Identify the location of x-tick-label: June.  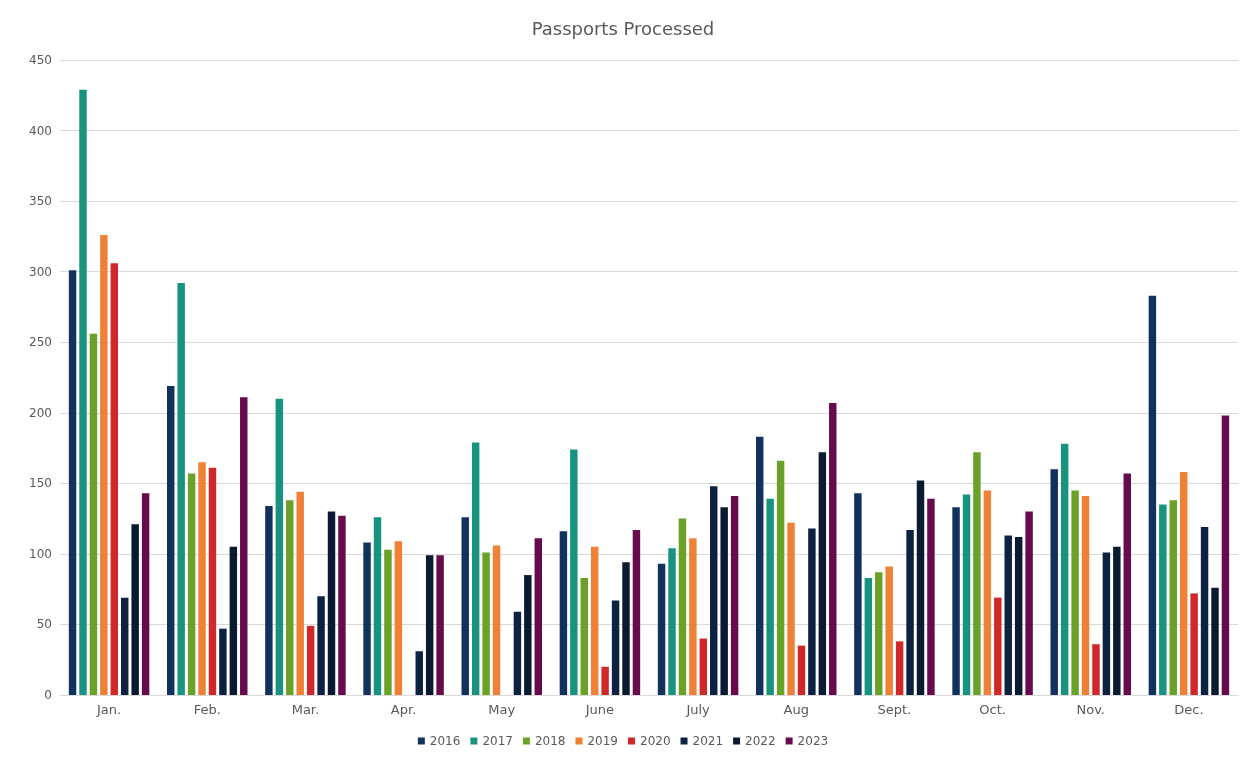
(599, 709).